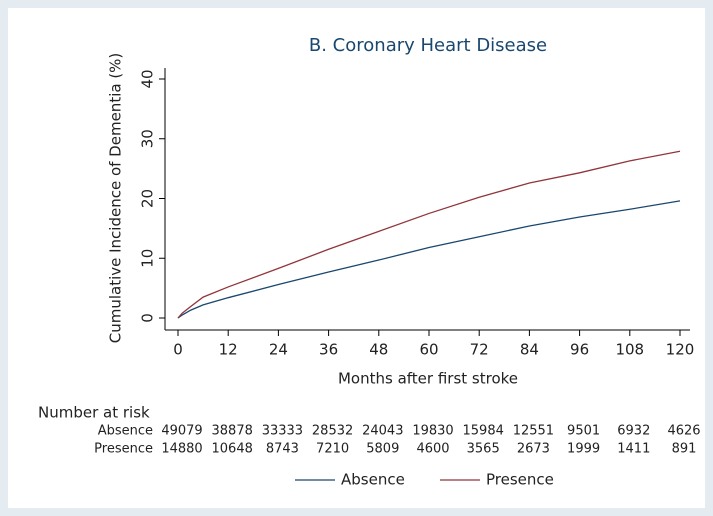 The height and width of the screenshot is (516, 713). What do you see at coordinates (178, 350) in the screenshot?
I see `x-tick-label: 0` at bounding box center [178, 350].